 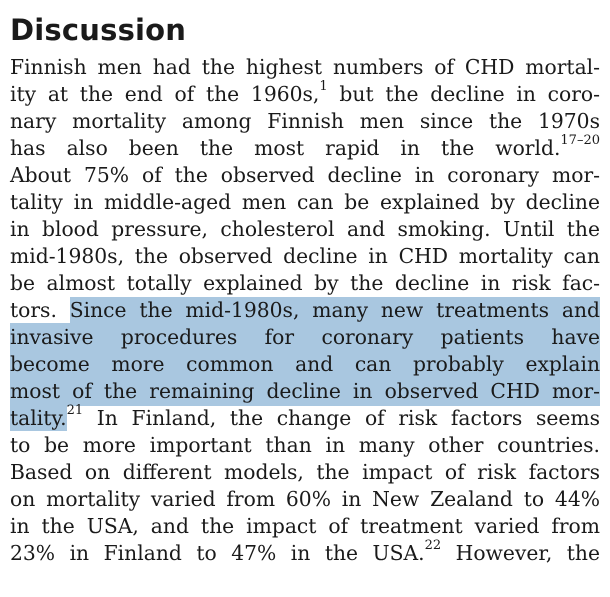 What do you see at coordinates (75, 411) in the screenshot?
I see `citation-superscript: 21` at bounding box center [75, 411].